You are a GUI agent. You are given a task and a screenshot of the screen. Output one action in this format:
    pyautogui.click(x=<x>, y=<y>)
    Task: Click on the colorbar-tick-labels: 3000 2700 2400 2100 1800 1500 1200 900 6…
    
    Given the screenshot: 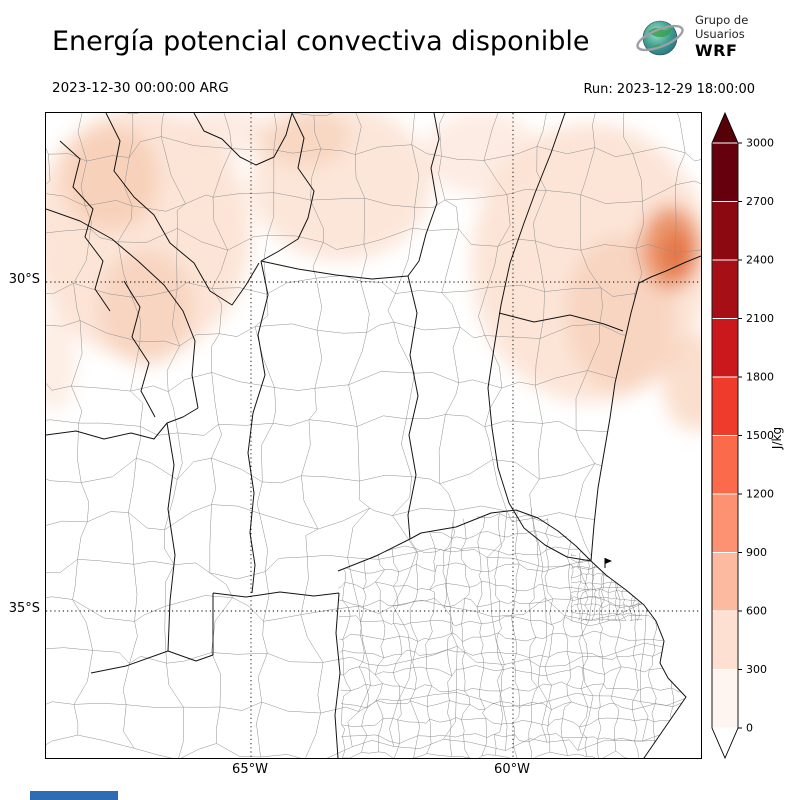 What is the action you would take?
    pyautogui.click(x=760, y=436)
    